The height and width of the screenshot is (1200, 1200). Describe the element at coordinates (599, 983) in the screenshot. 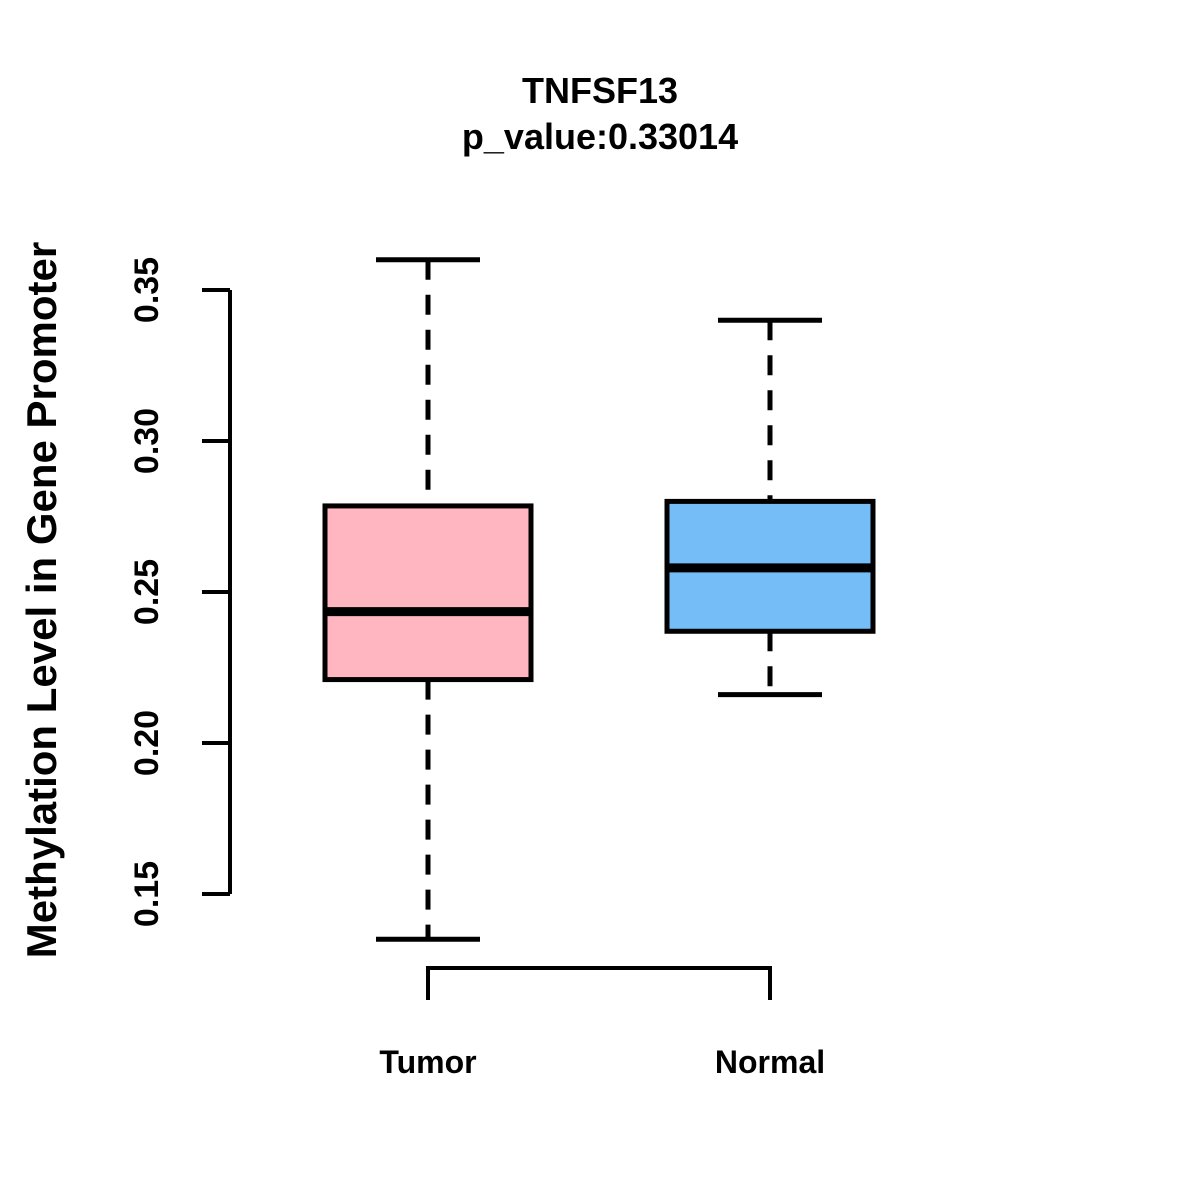

I see `x-axis-bracket` at that location.